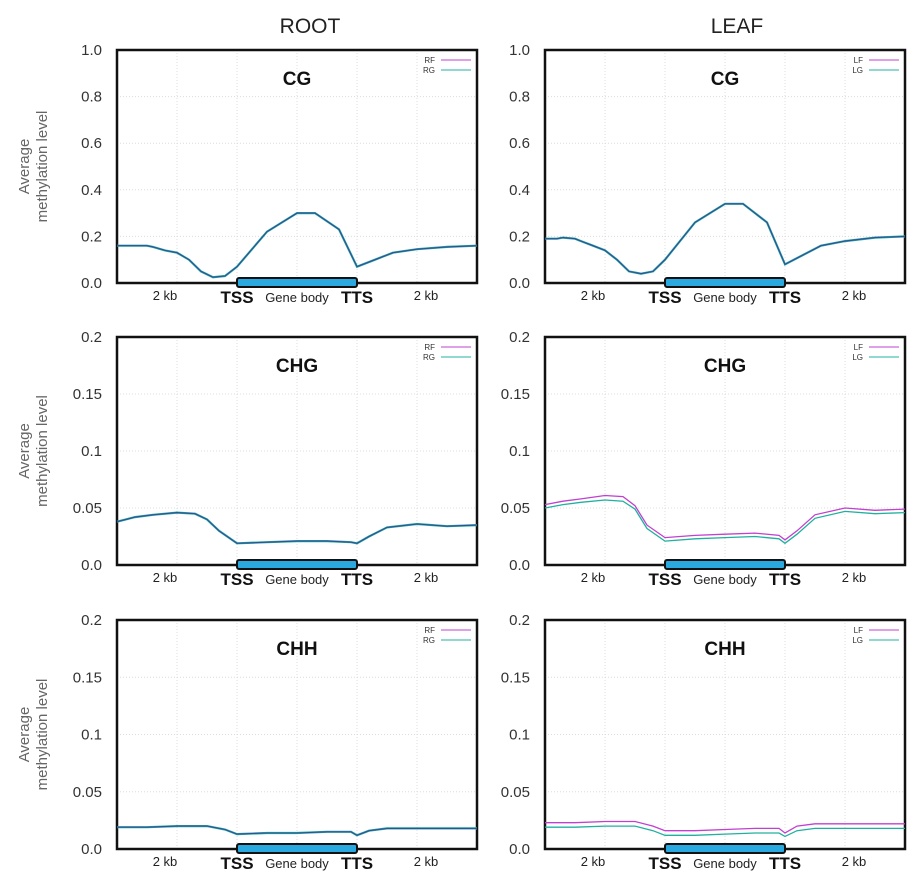 This screenshot has height=875, width=909. I want to click on ylabel-row-3: Average methylation level, so click(33, 735).